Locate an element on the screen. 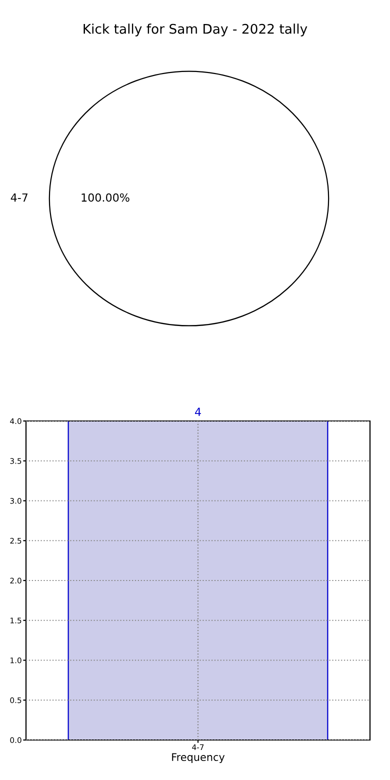 This screenshot has height=780, width=390. data-label: 100.00% is located at coordinates (106, 197).